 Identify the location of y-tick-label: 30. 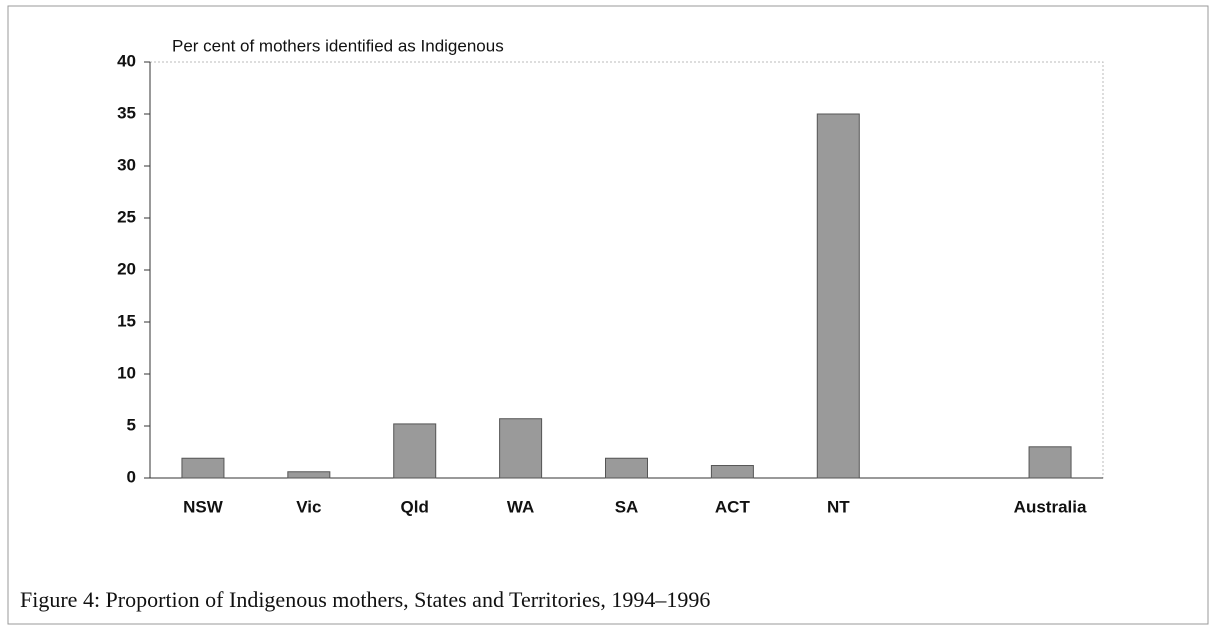
(126, 164).